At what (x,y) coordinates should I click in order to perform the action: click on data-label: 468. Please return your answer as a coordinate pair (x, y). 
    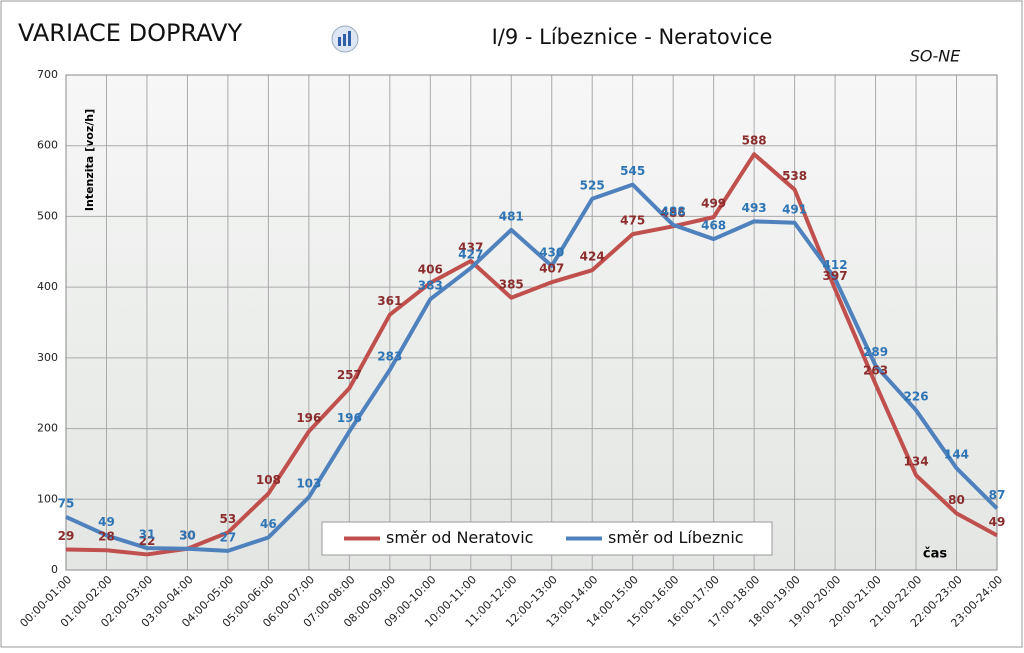
    Looking at the image, I should click on (713, 226).